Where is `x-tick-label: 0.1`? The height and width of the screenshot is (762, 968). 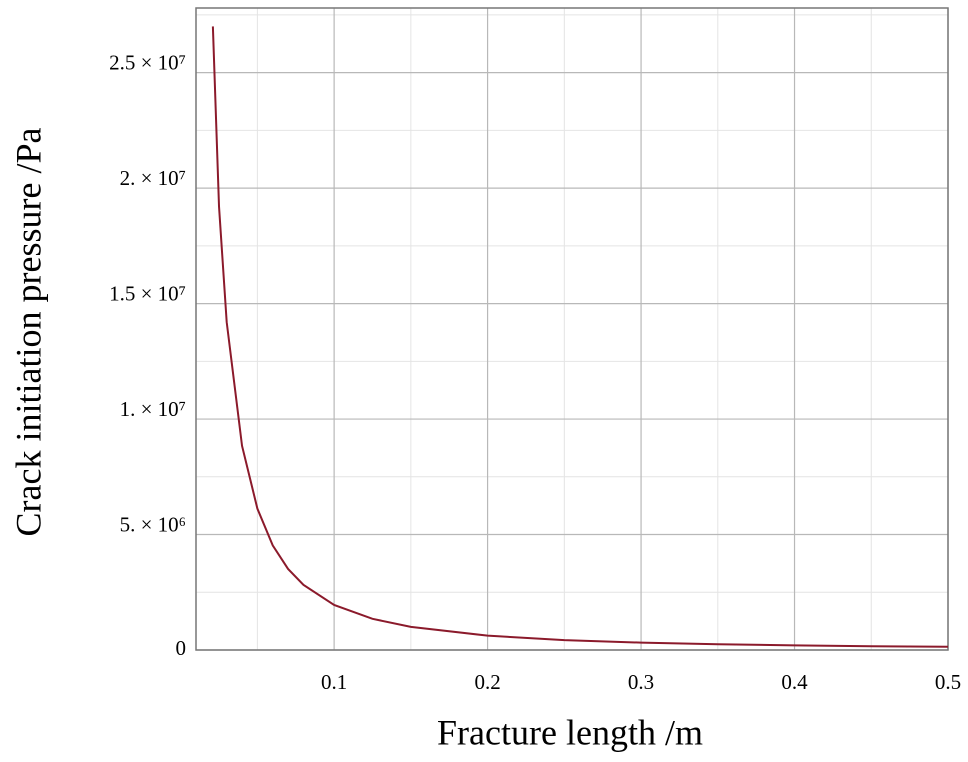 x-tick-label: 0.1 is located at coordinates (334, 682).